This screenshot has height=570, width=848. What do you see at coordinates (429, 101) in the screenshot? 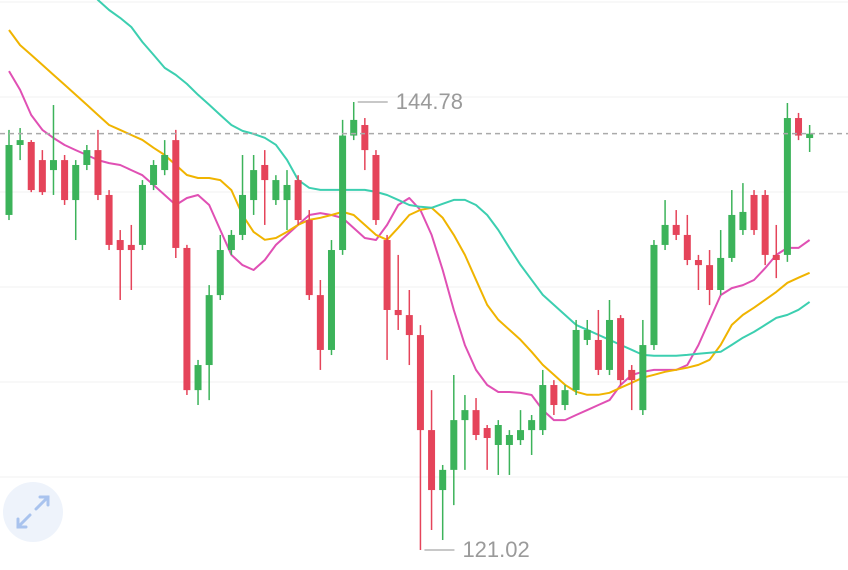
I see `high-label: 144.78` at bounding box center [429, 101].